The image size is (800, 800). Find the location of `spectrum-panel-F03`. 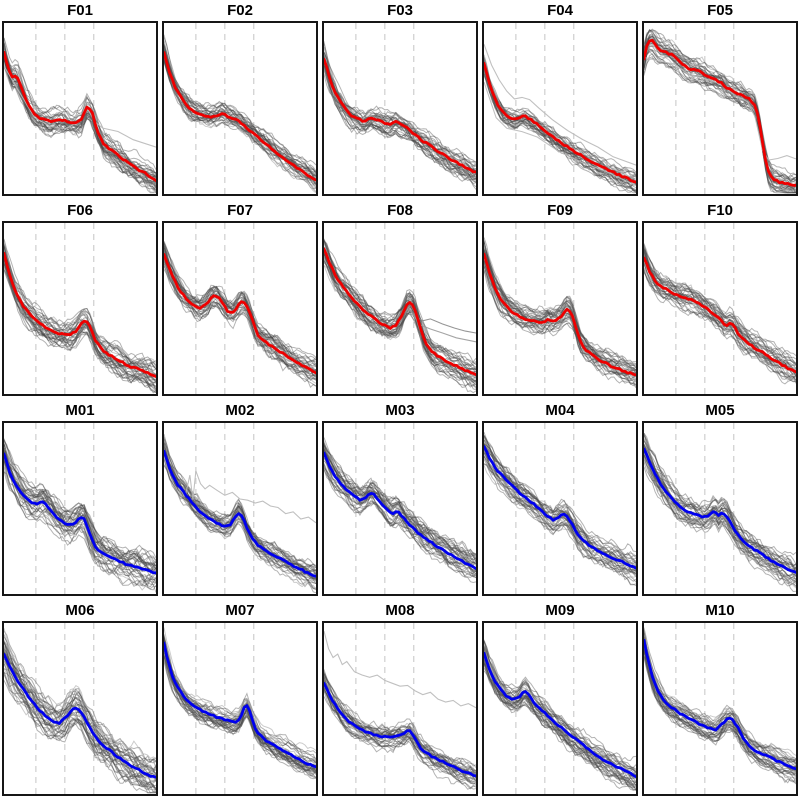

spectrum-panel-F03 is located at coordinates (400, 108).